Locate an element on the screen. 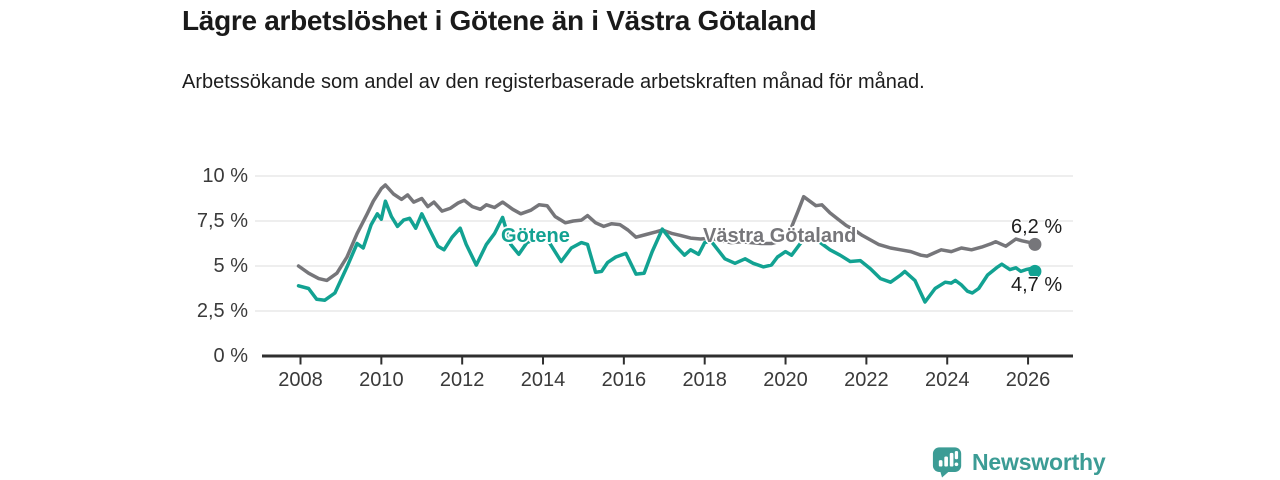 The height and width of the screenshot is (480, 1280). y-axis-label: 2,5 % is located at coordinates (222, 311).